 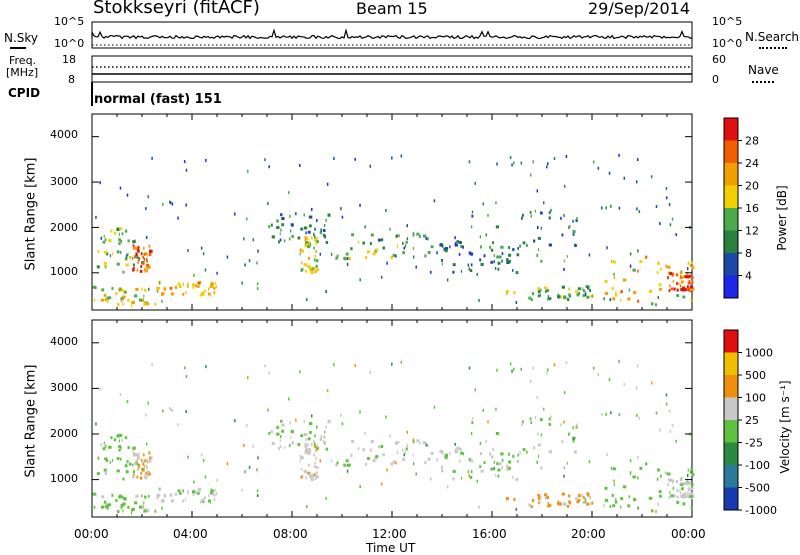 What do you see at coordinates (752, 231) in the screenshot?
I see `power-colorbar-tick: 12` at bounding box center [752, 231].